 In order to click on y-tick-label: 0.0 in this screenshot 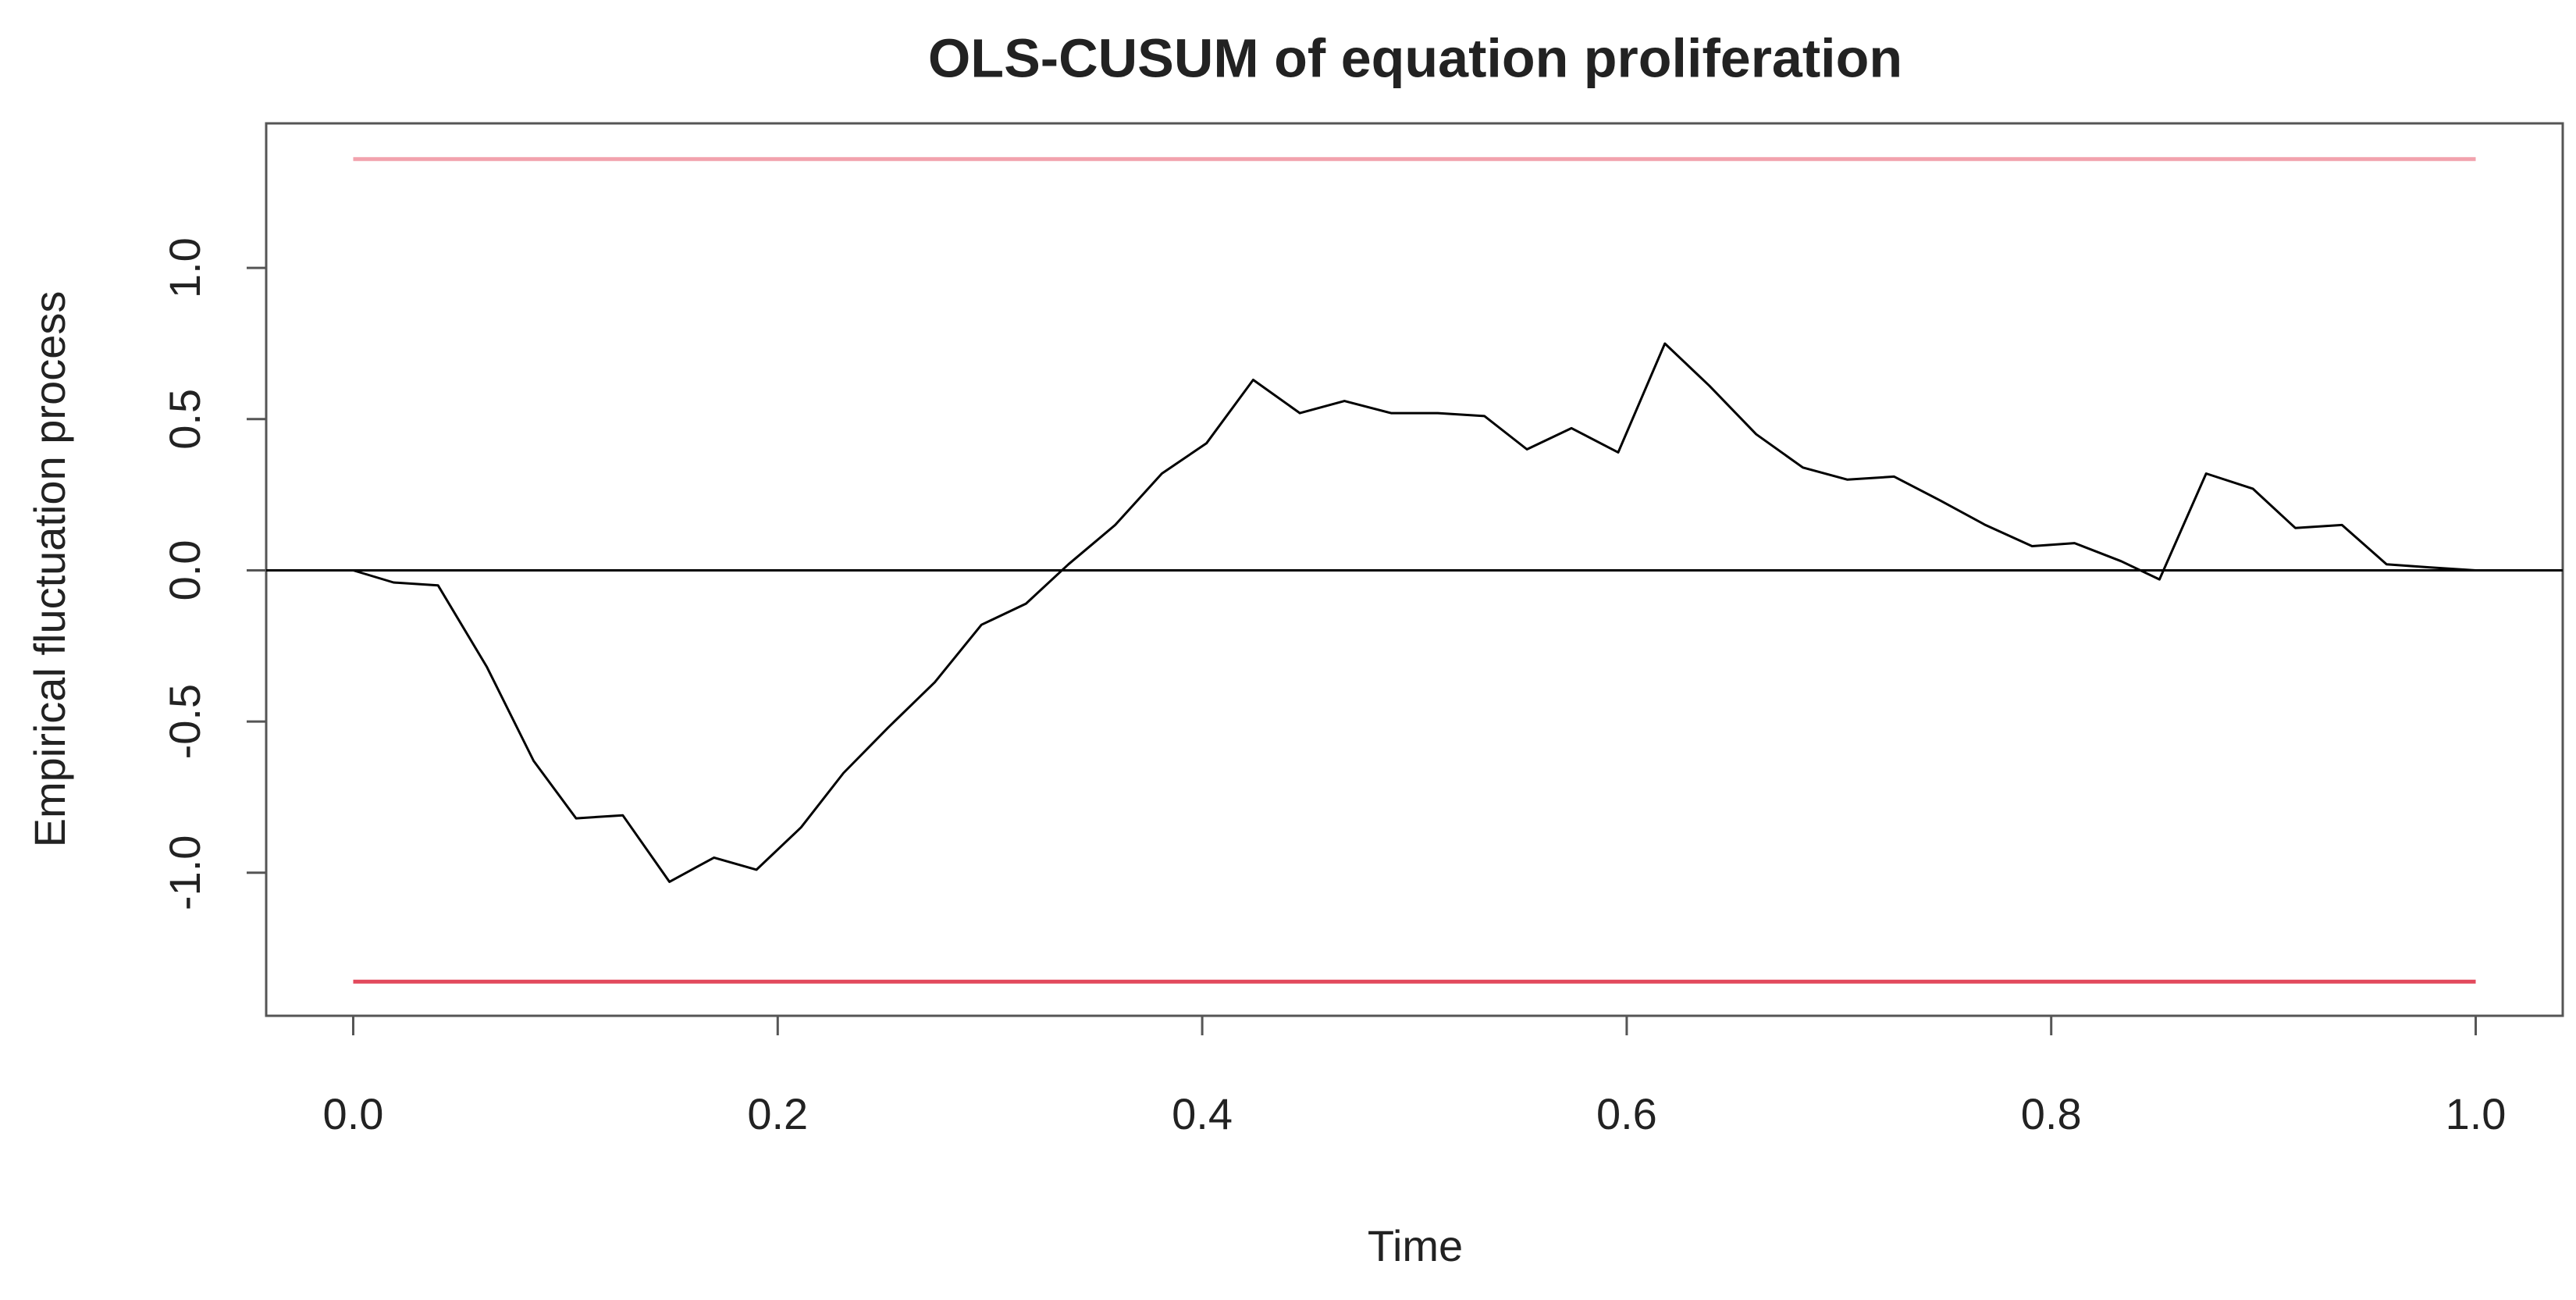, I will do `click(184, 570)`.